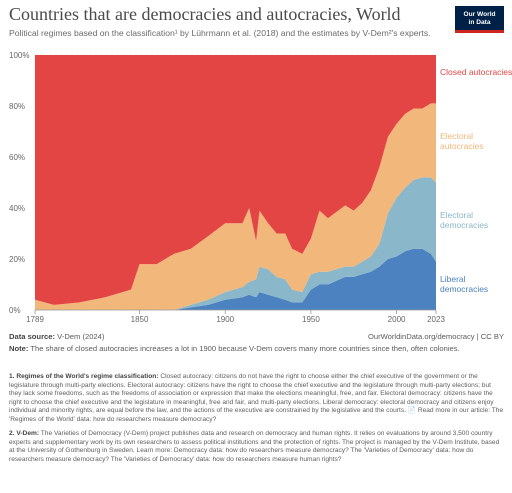 This screenshot has height=493, width=512. What do you see at coordinates (17, 259) in the screenshot?
I see `y-tick-label: 20%` at bounding box center [17, 259].